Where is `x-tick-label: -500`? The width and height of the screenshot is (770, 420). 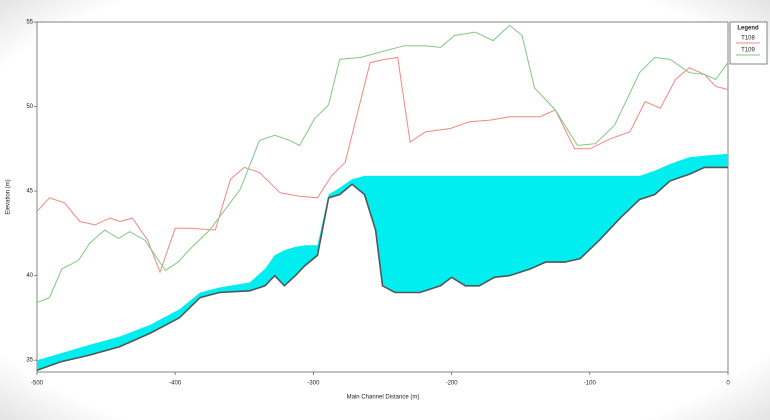 x-tick-label: -500 is located at coordinates (37, 384).